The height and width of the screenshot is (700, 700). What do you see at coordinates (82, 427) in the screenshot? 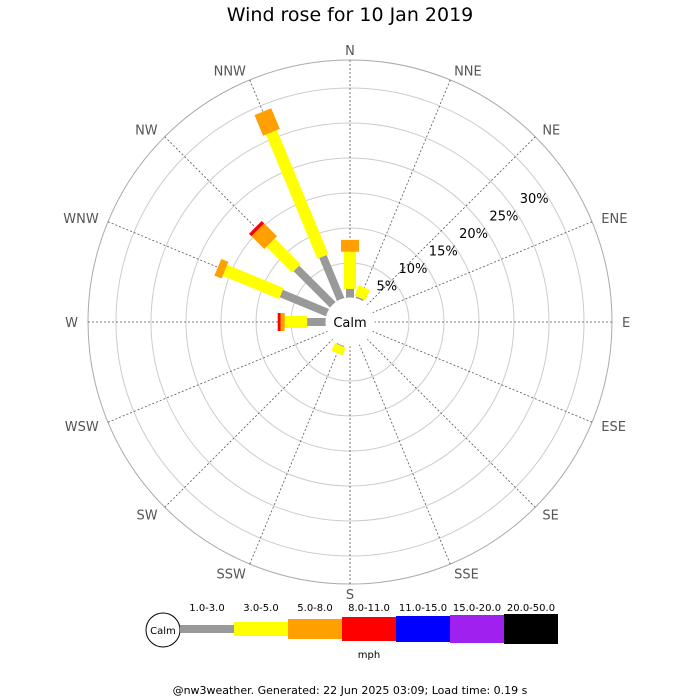
I see `direction-label-wsw: WSW` at bounding box center [82, 427].